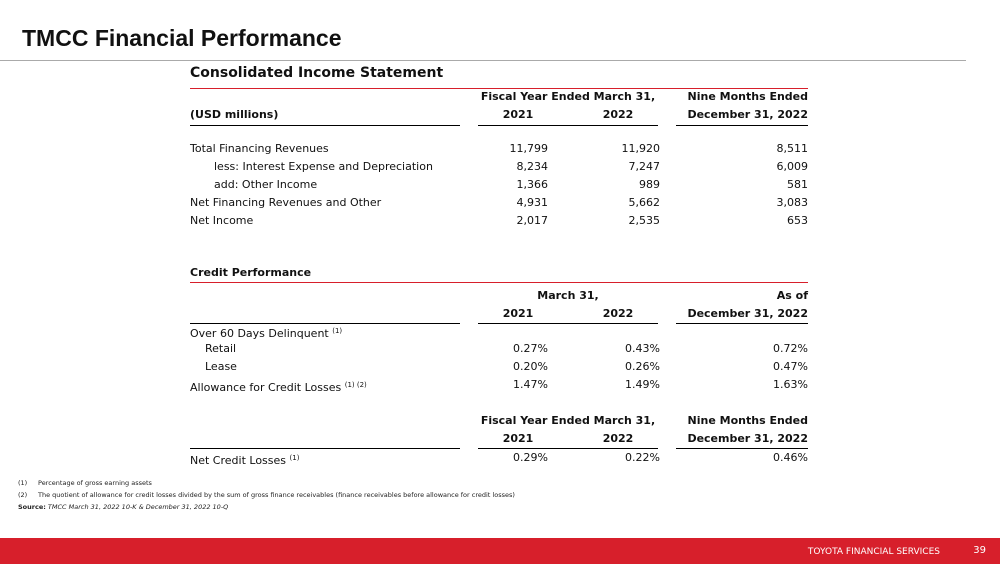 Image resolution: width=1000 pixels, height=564 pixels. Describe the element at coordinates (238, 460) in the screenshot. I see `label-text: Net Credit Losses` at that location.